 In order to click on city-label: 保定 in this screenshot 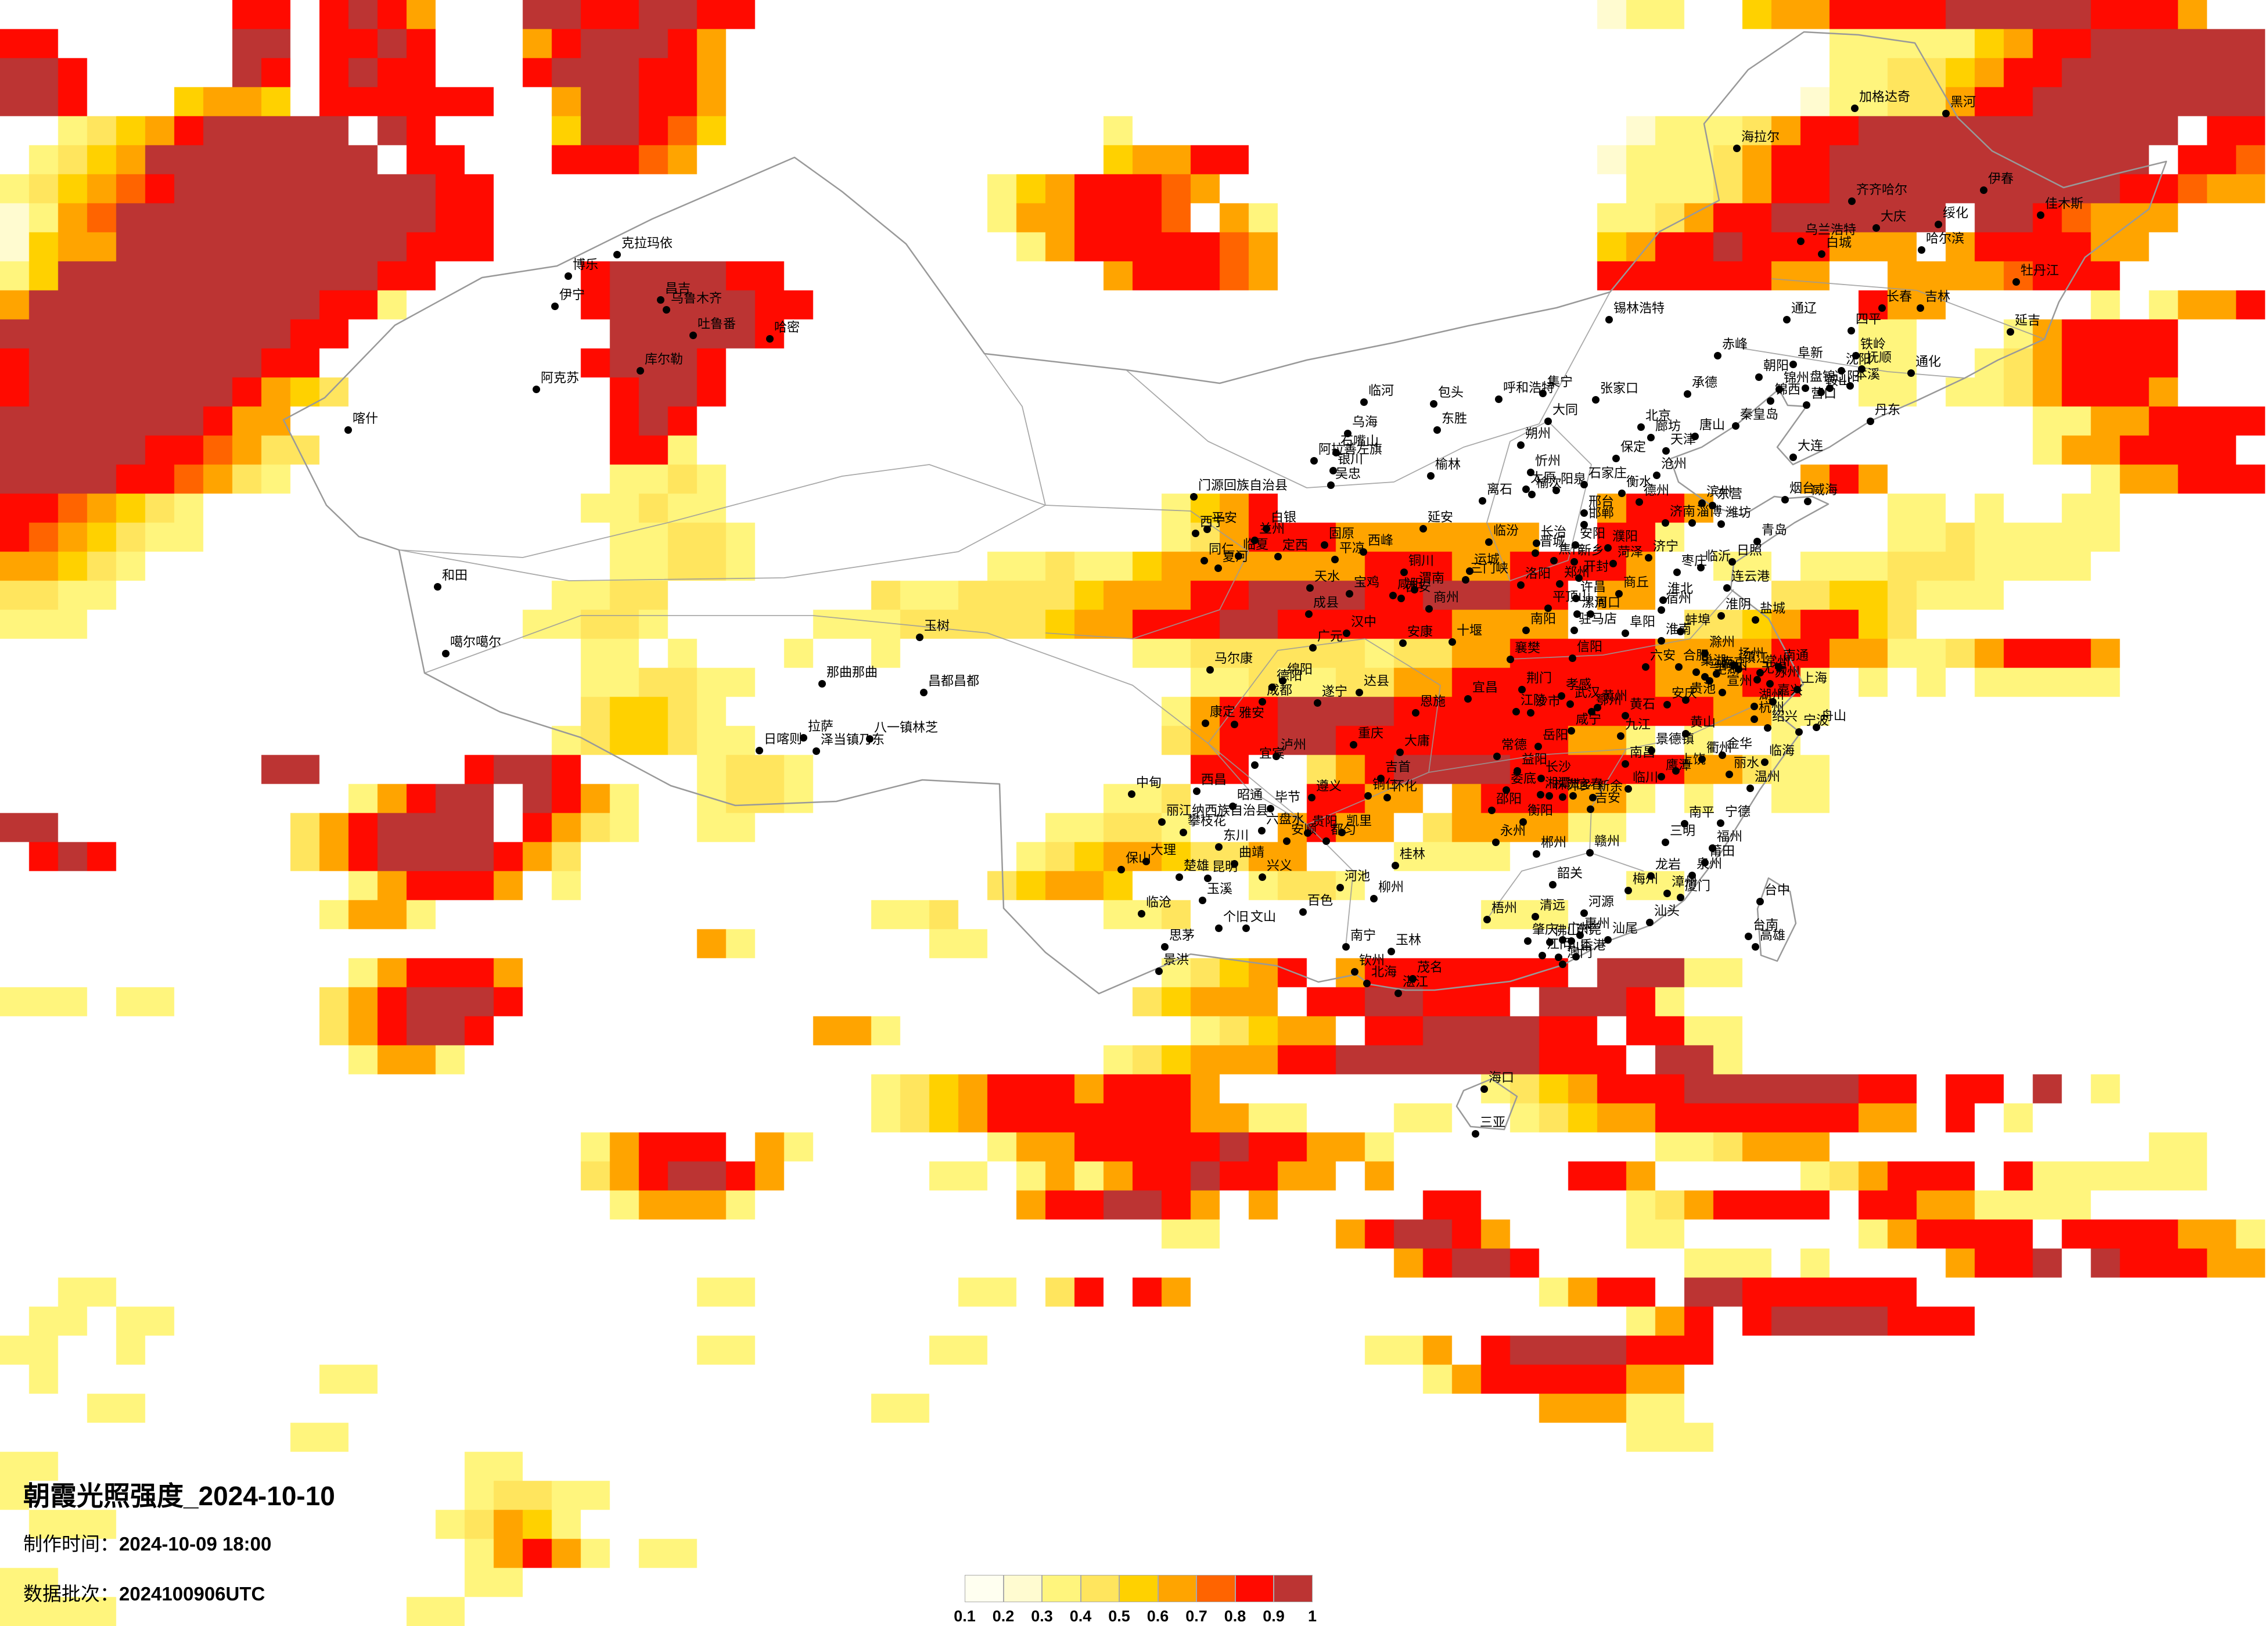, I will do `click(1633, 447)`.